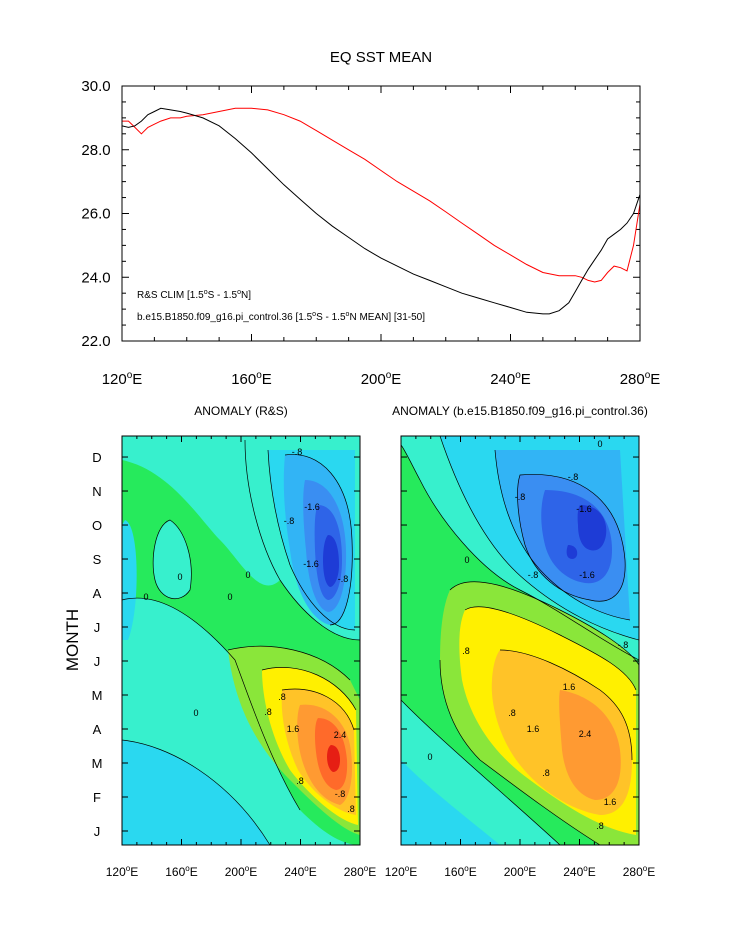 This screenshot has height=945, width=733. I want to click on anomaly-model-field, so click(520, 640).